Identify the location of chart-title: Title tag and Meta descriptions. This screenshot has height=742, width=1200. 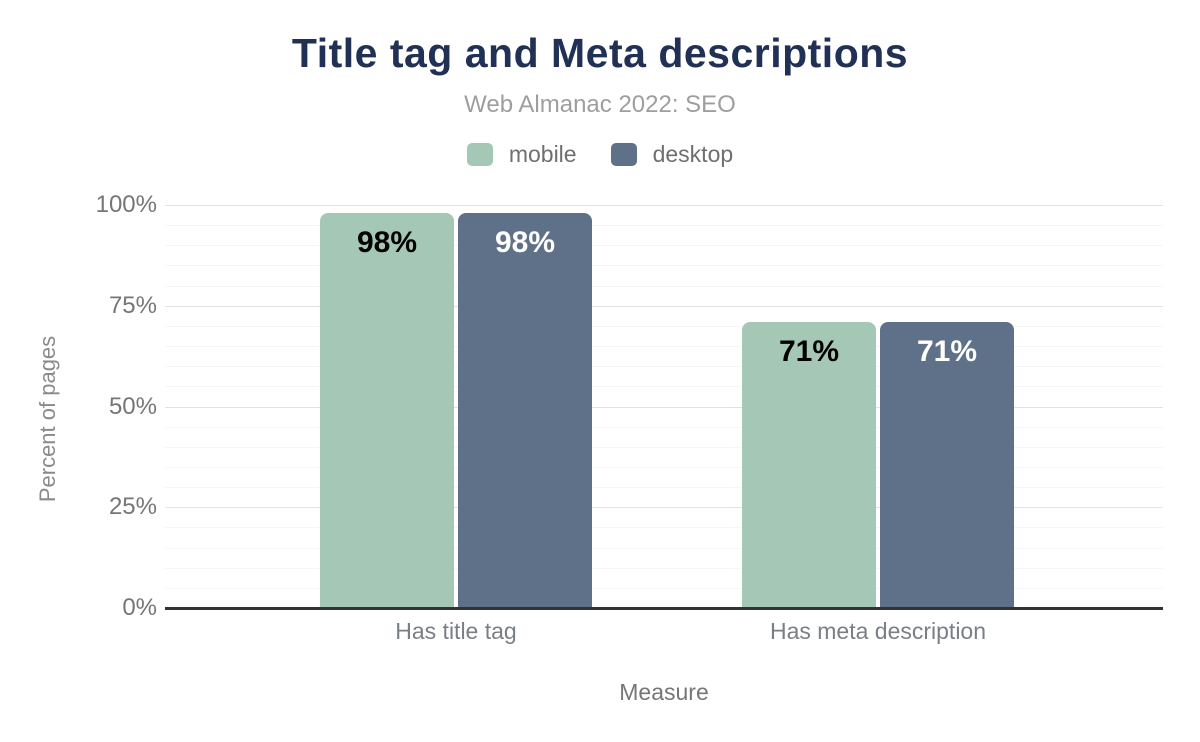
(600, 53).